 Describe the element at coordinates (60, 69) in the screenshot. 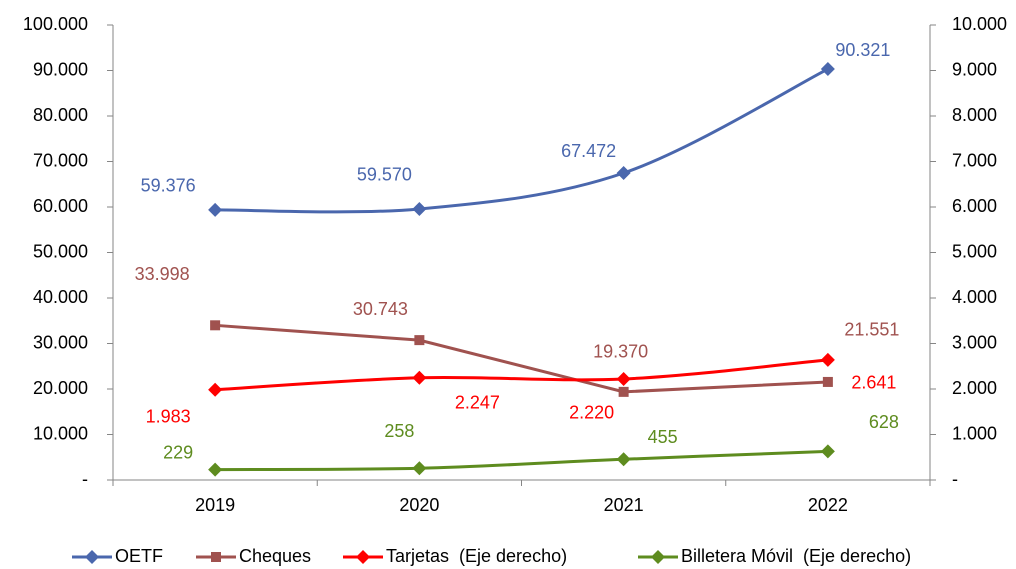

I see `y-tick-label: 90.000` at that location.